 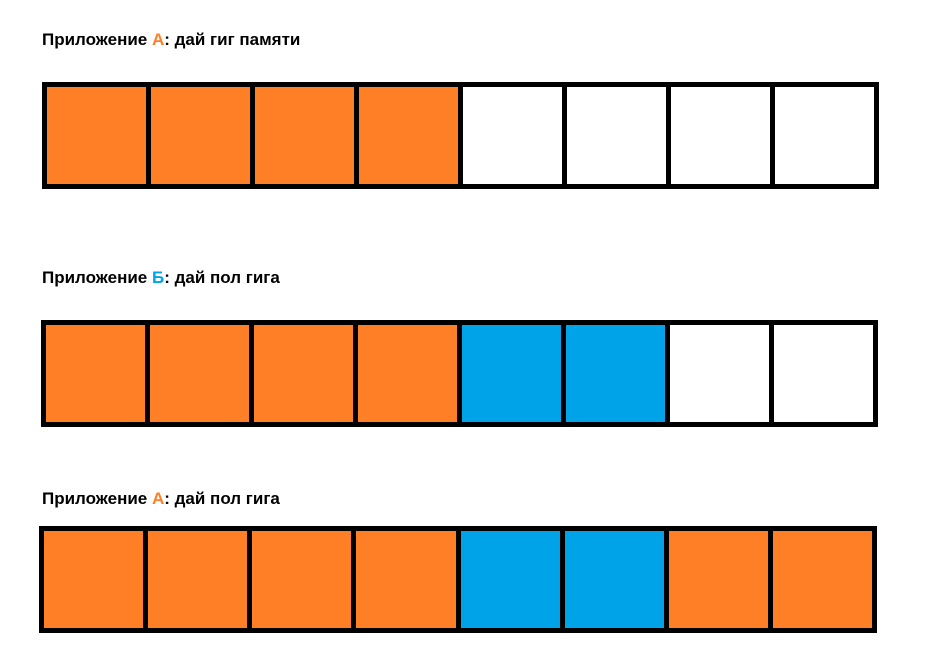 What do you see at coordinates (232, 39) in the screenshot?
I see `caption-suffix: : дай гиг памяти` at bounding box center [232, 39].